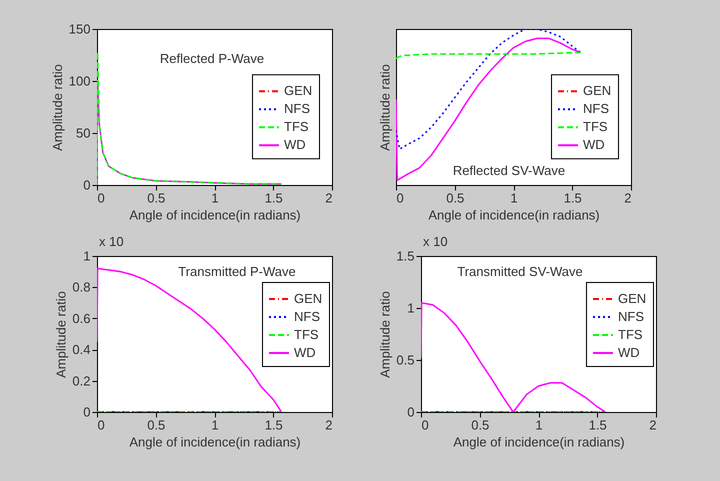 The height and width of the screenshot is (481, 720). What do you see at coordinates (81, 287) in the screenshot?
I see `y-tick-label: 0.8` at bounding box center [81, 287].